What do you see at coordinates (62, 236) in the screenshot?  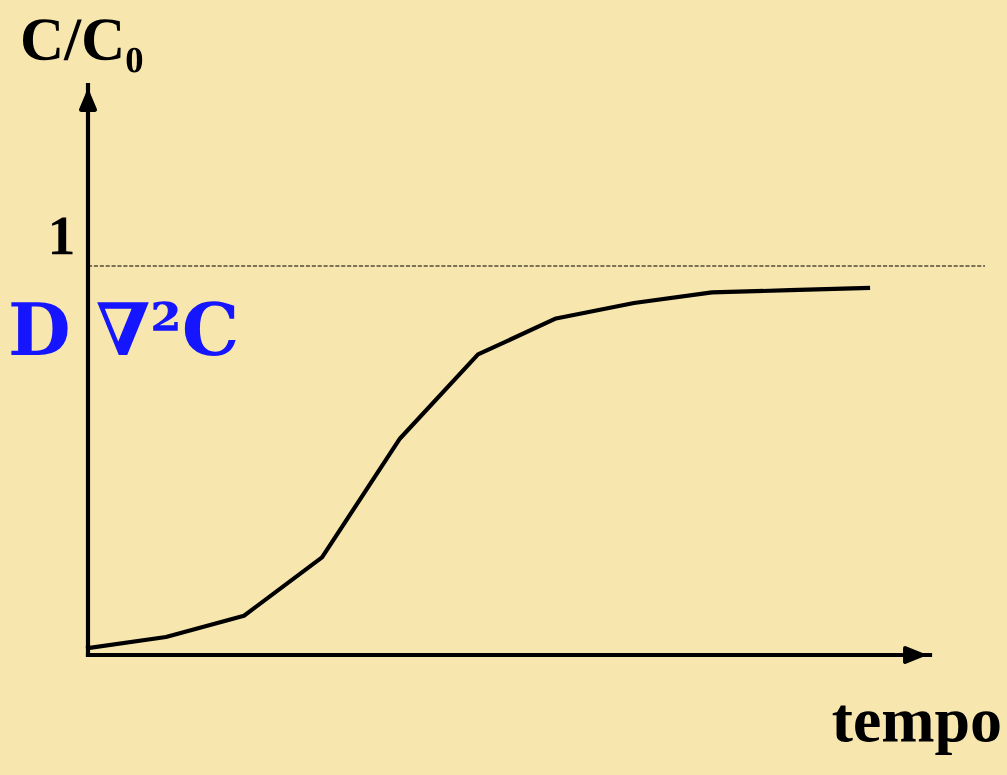 I see `ref-line-label: 1` at bounding box center [62, 236].